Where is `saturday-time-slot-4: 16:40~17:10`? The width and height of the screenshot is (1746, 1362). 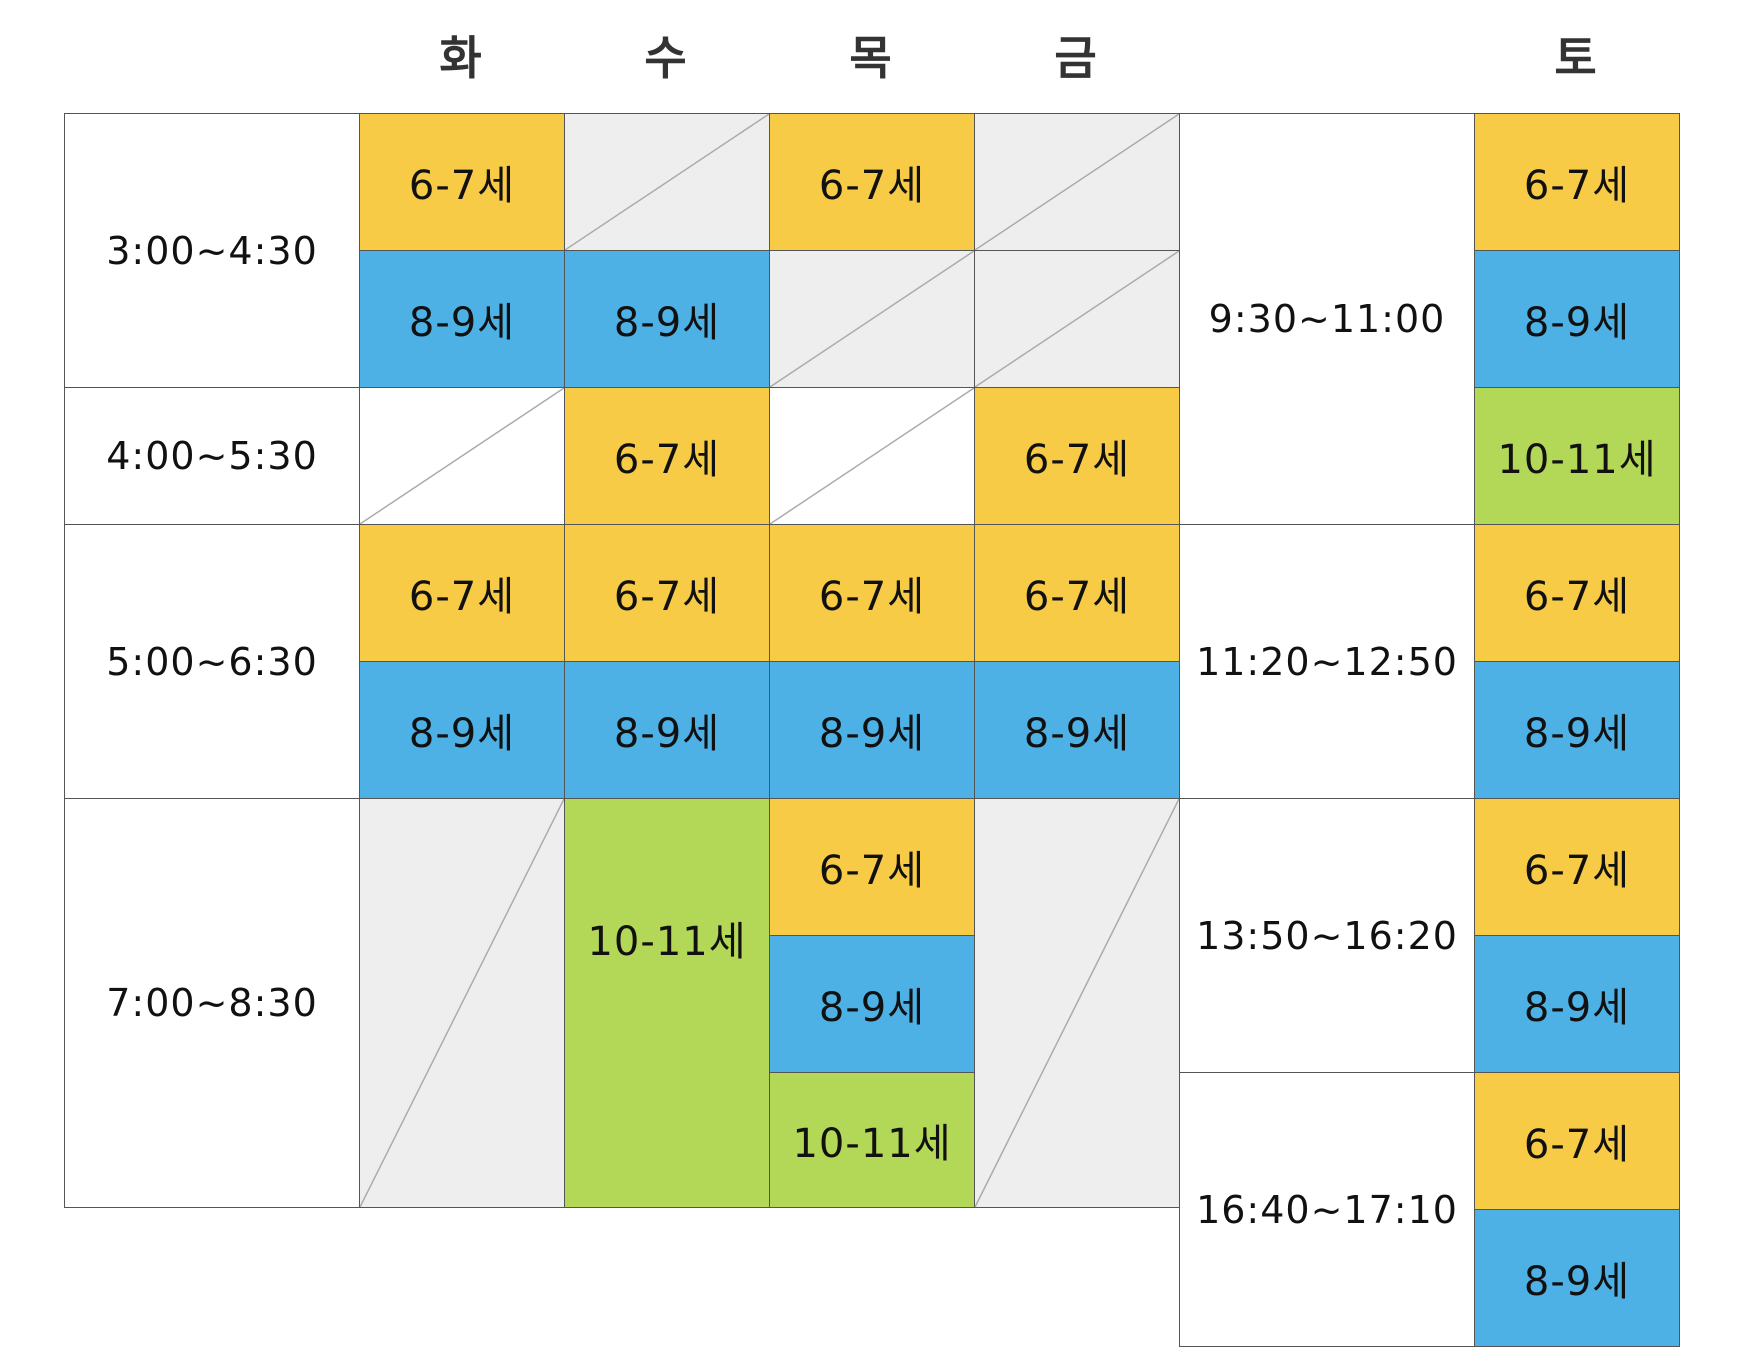
saturday-time-slot-4: 16:40~17:10 is located at coordinates (1327, 1209).